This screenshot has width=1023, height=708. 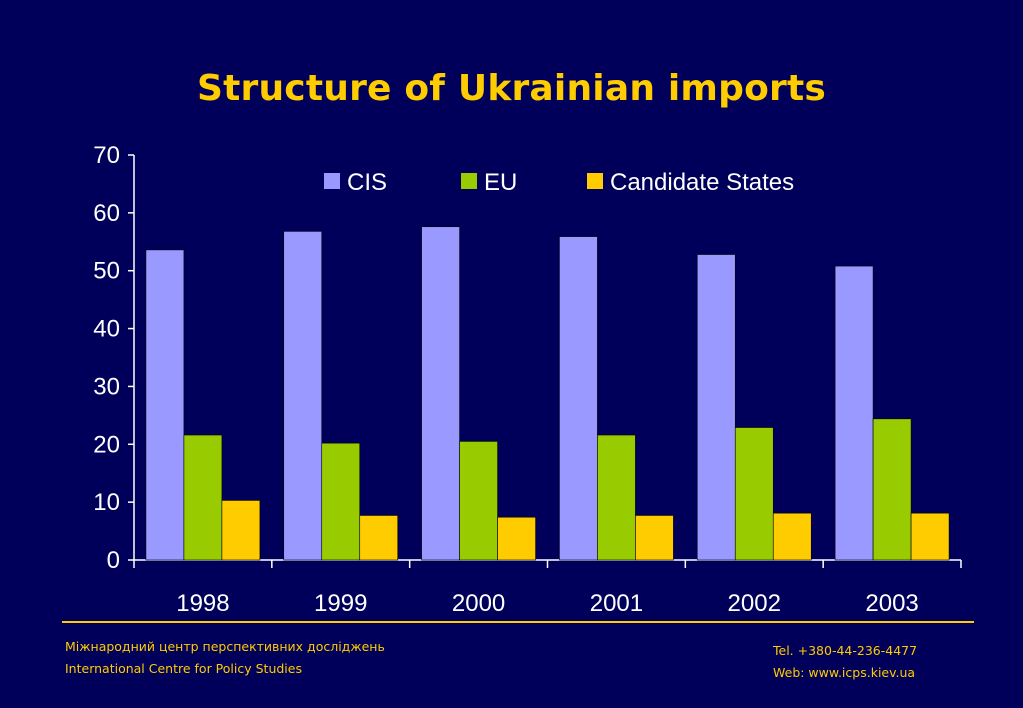 What do you see at coordinates (440, 393) in the screenshot?
I see `bar-cis-2000` at bounding box center [440, 393].